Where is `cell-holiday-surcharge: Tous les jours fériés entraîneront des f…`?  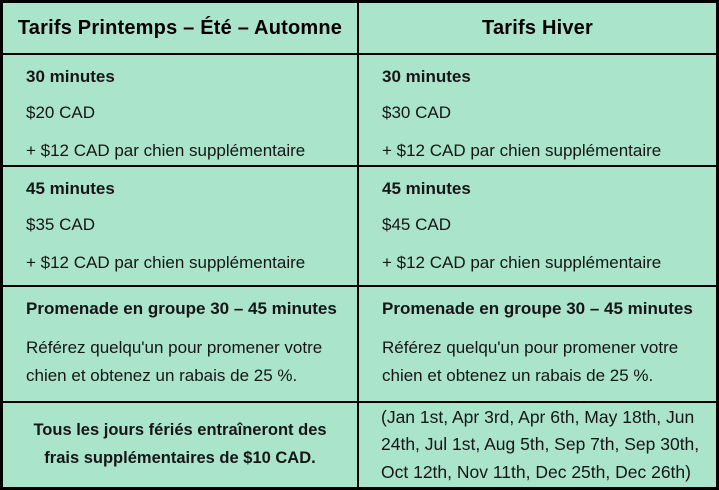 cell-holiday-surcharge: Tous les jours fériés entraîneront des f… is located at coordinates (180, 445).